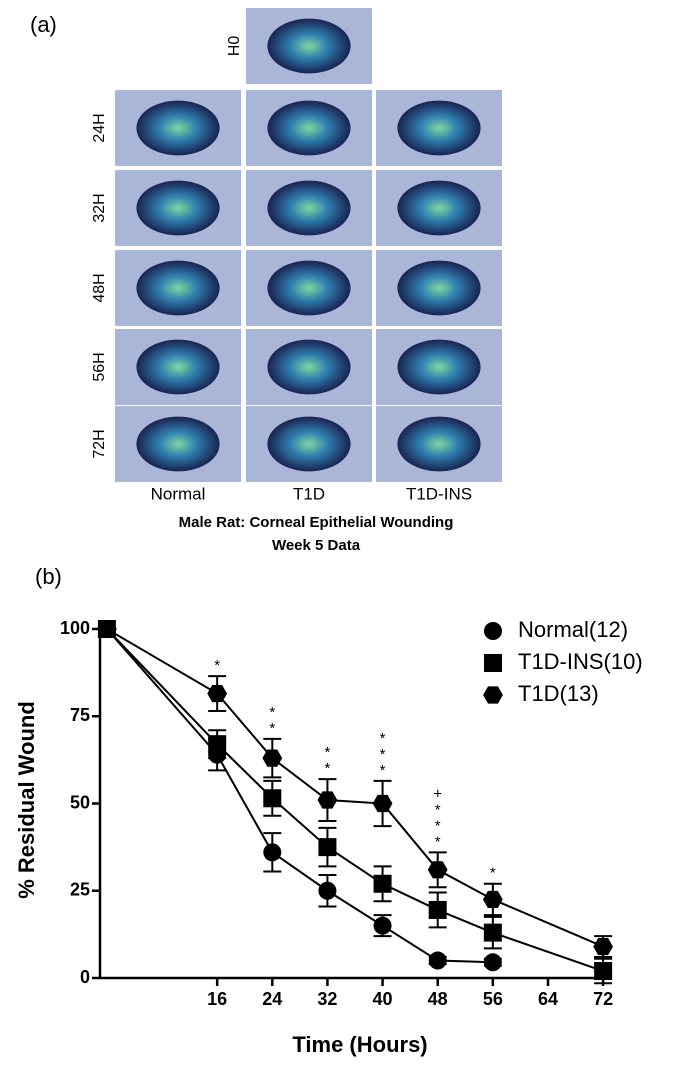  Describe the element at coordinates (316, 545) in the screenshot. I see `caption: Week 5 Data` at that location.